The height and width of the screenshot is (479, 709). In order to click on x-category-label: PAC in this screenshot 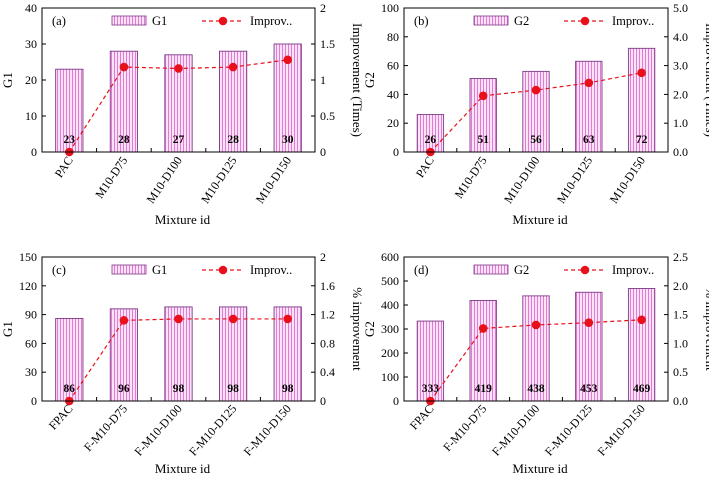, I will do `click(64, 167)`.